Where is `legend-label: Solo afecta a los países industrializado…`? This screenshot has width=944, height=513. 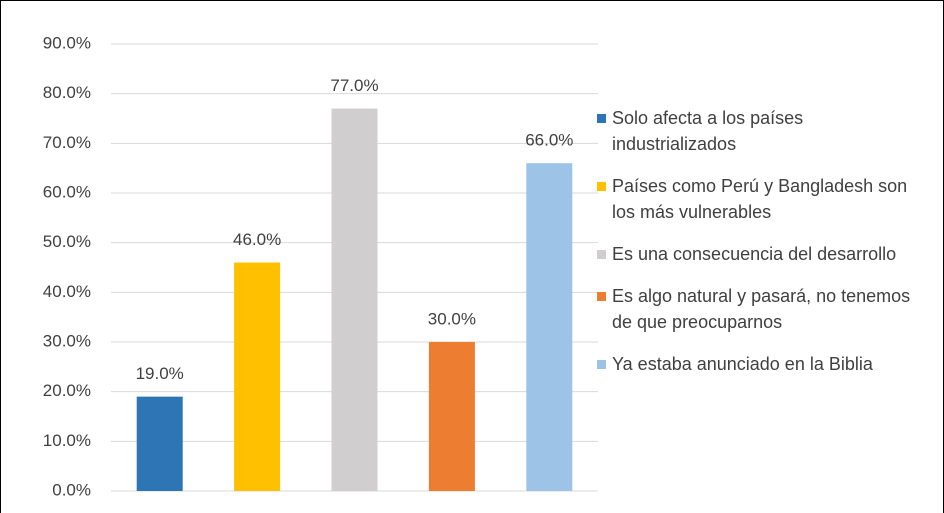
legend-label: Solo afecta a los países industrializado… is located at coordinates (708, 131).